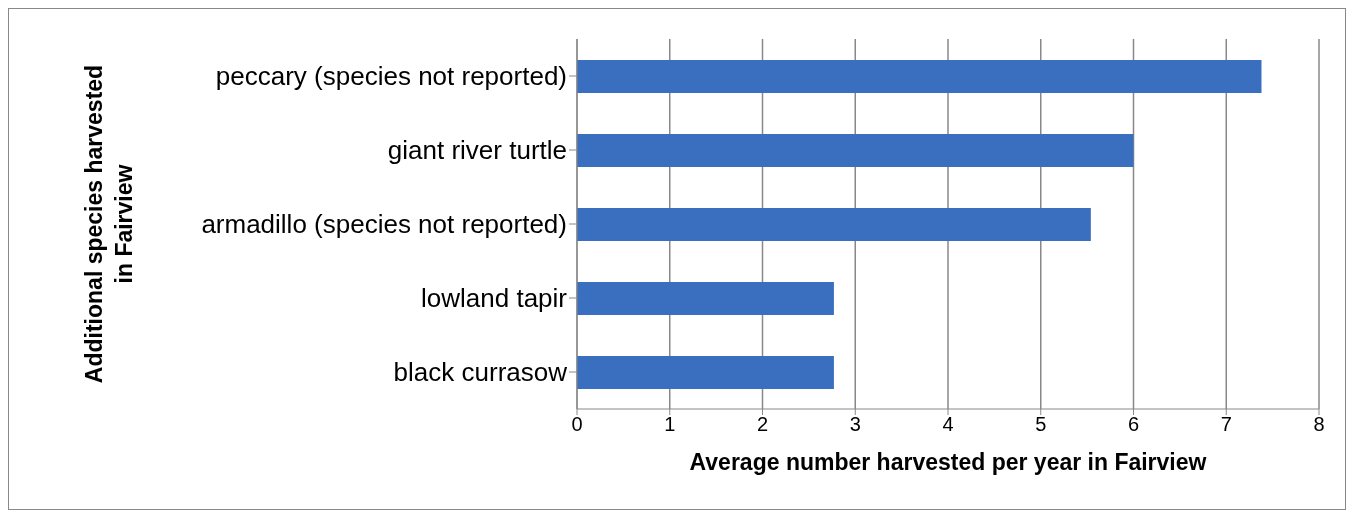  What do you see at coordinates (391, 76) in the screenshot?
I see `y-tick-label: peccary (species not reported)` at bounding box center [391, 76].